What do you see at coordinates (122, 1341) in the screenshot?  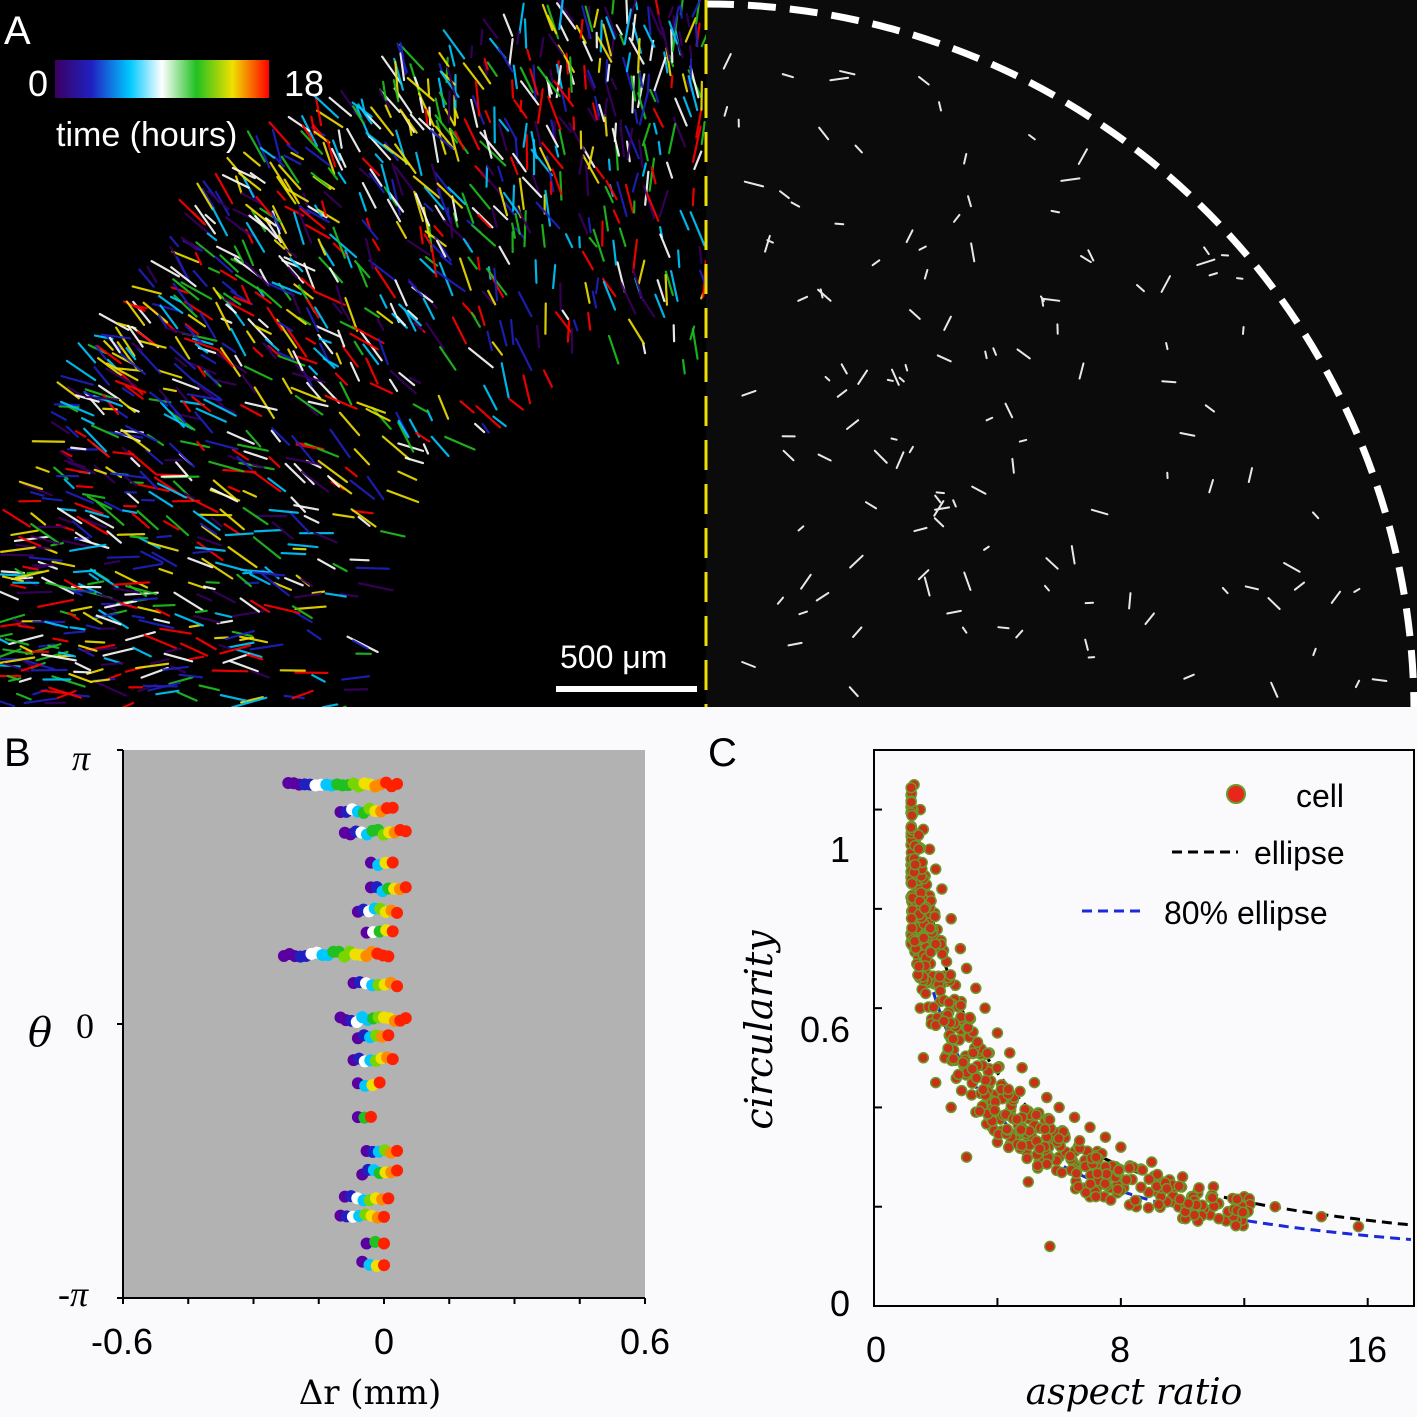 I see `plot-b-xtick-left: -0.6` at bounding box center [122, 1341].